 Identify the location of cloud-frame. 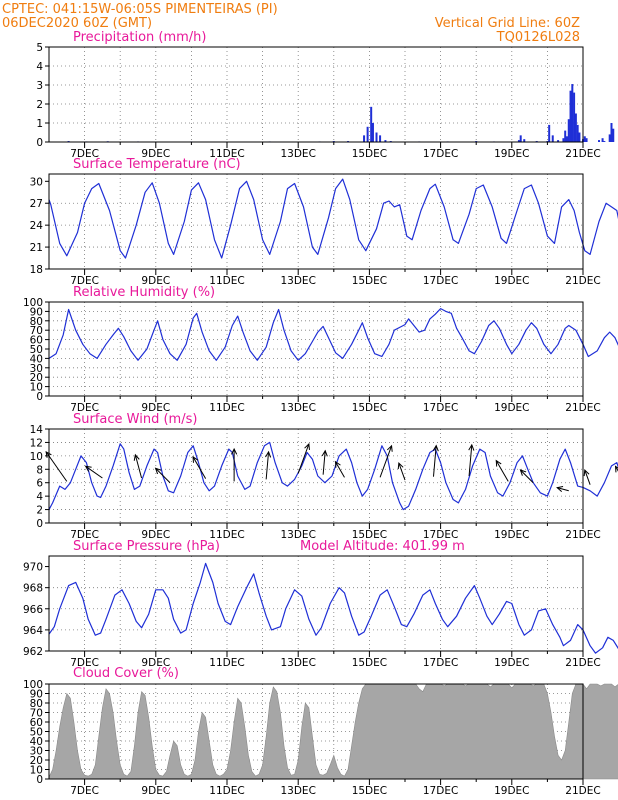
(316, 731).